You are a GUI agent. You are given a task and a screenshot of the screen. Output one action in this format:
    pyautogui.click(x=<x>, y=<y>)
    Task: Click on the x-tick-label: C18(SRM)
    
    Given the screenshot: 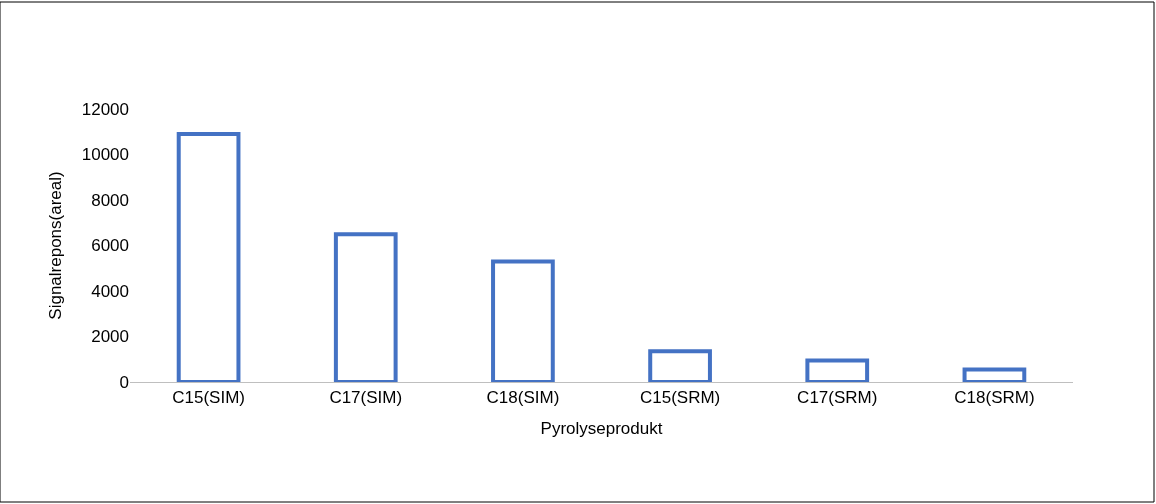 What is the action you would take?
    pyautogui.click(x=994, y=398)
    